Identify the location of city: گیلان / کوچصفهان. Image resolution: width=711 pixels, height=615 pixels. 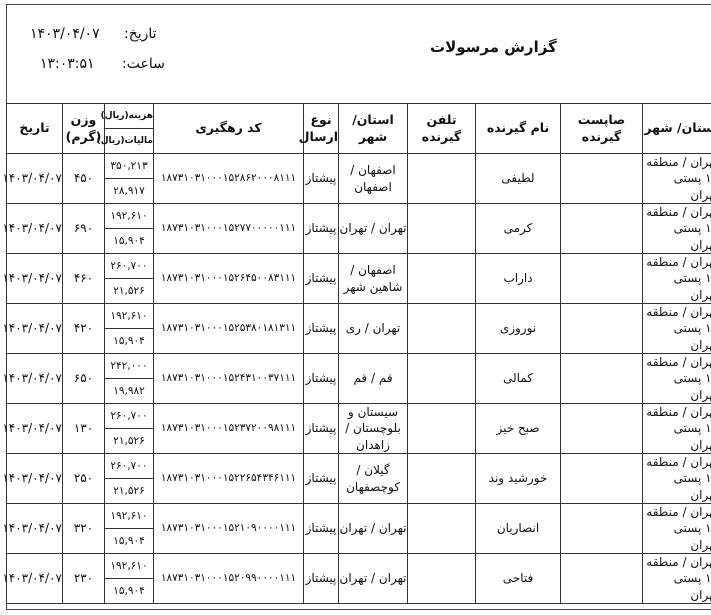
(373, 478).